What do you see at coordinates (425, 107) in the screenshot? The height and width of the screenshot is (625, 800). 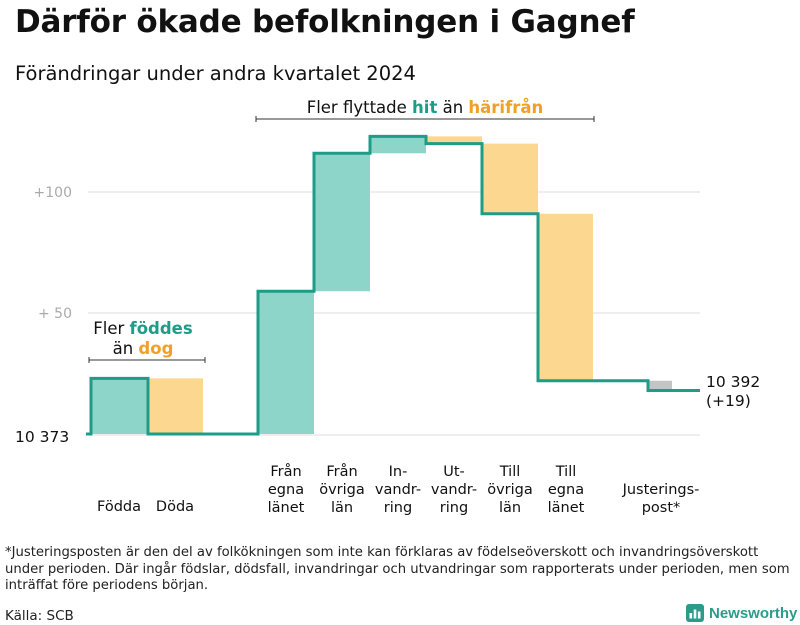 I see `migration-annotation: Fler flyttade hit än härifrån` at bounding box center [425, 107].